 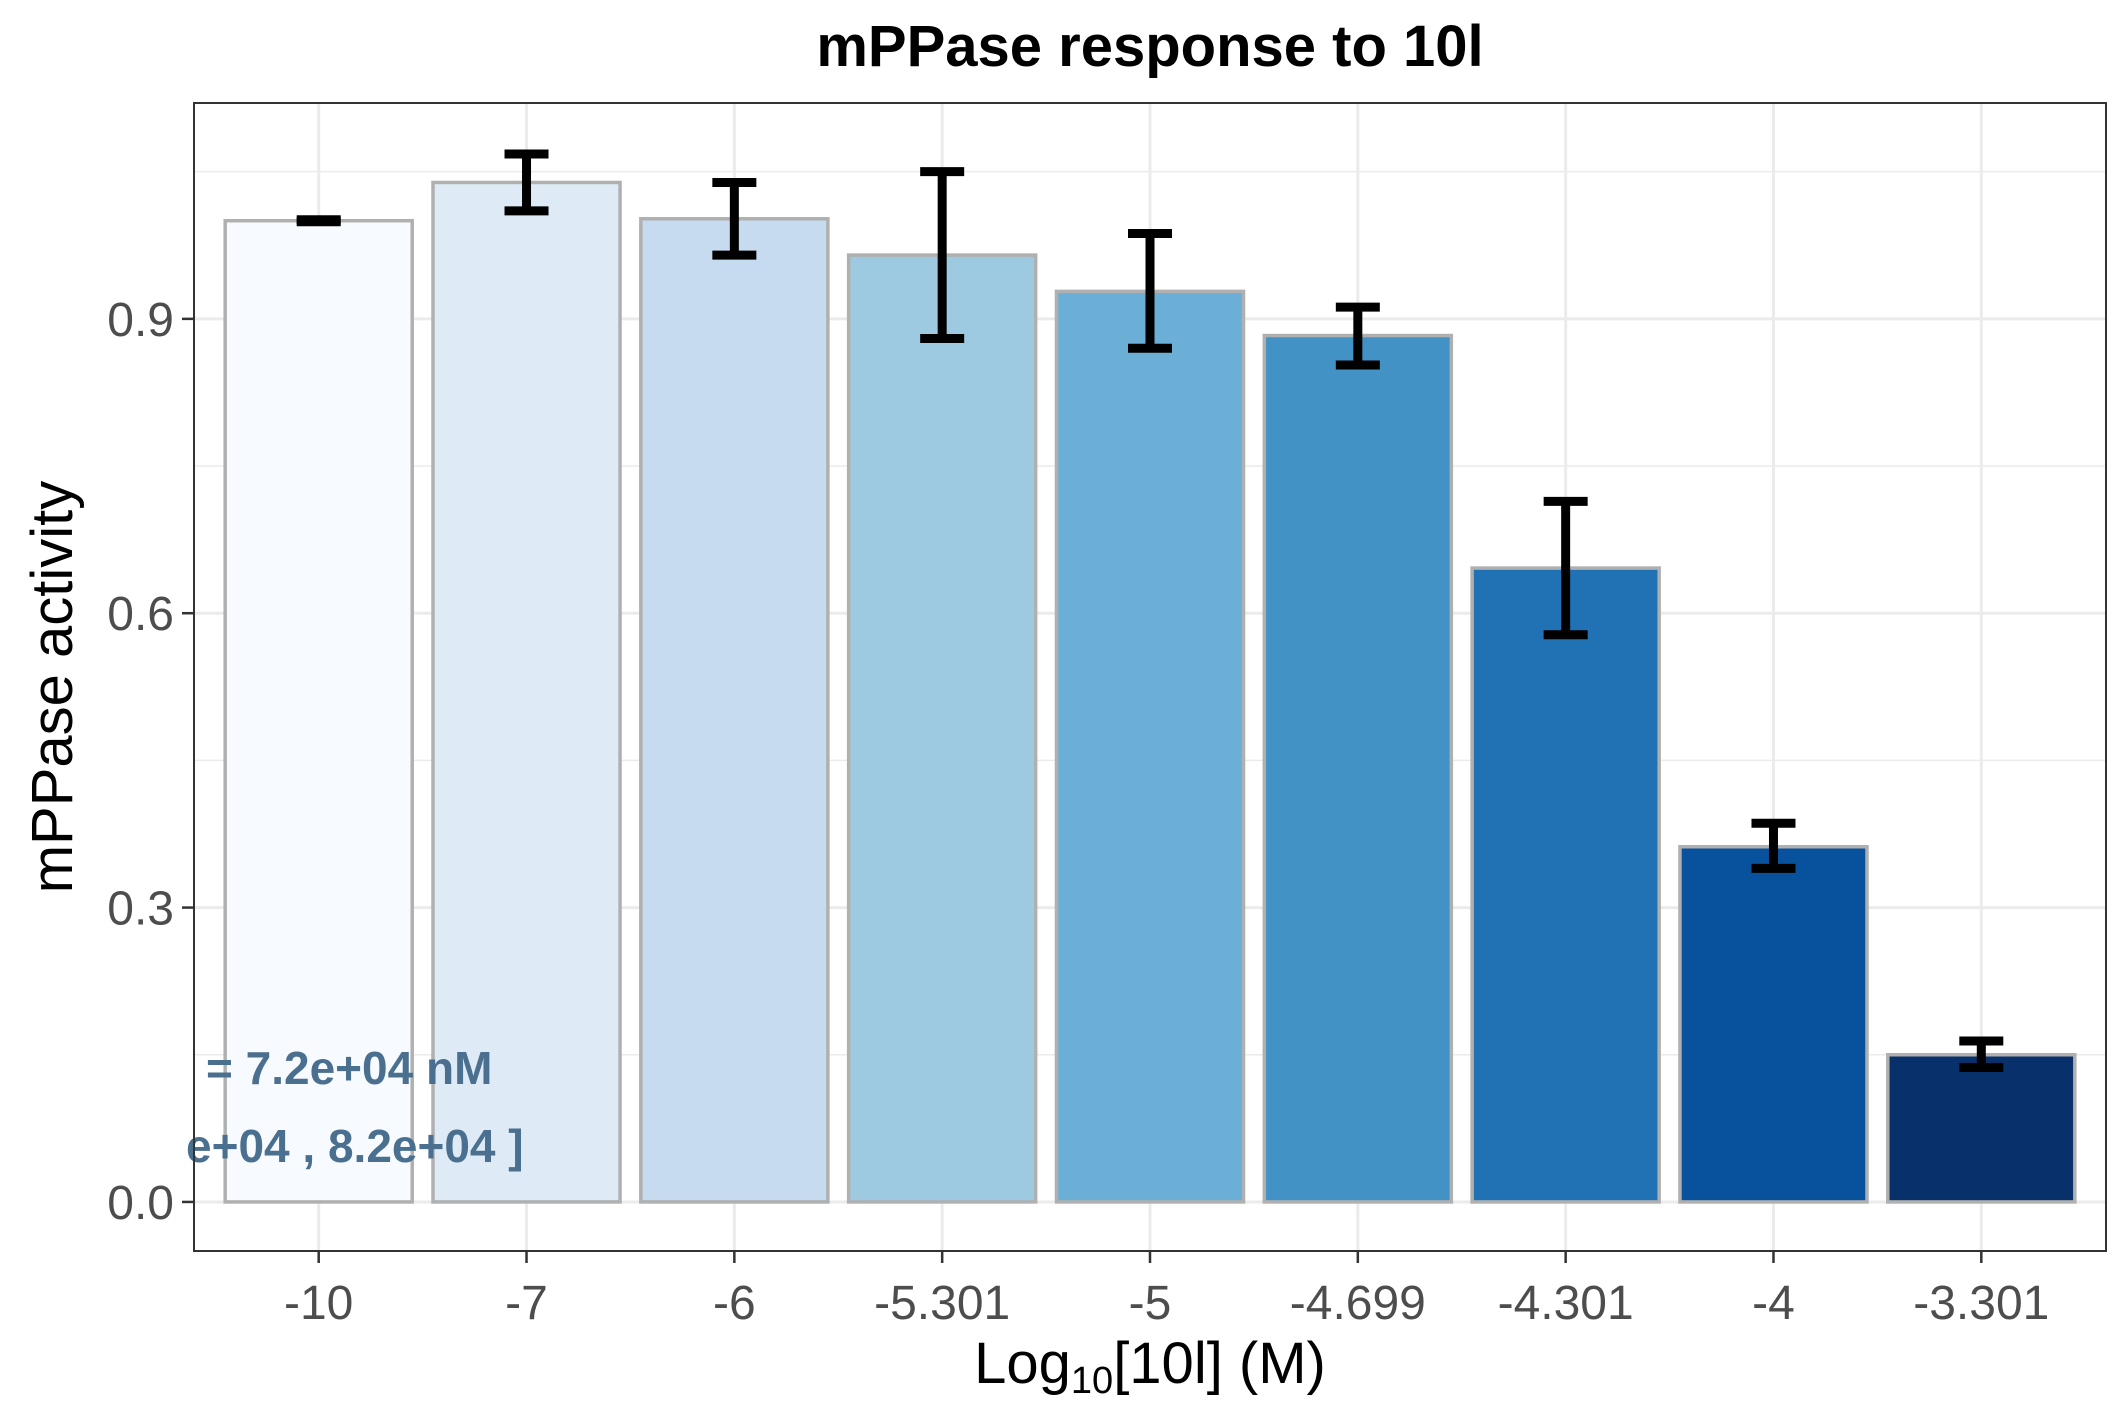 I want to click on x-axis-title-prefix: Log, so click(x=1022, y=1363).